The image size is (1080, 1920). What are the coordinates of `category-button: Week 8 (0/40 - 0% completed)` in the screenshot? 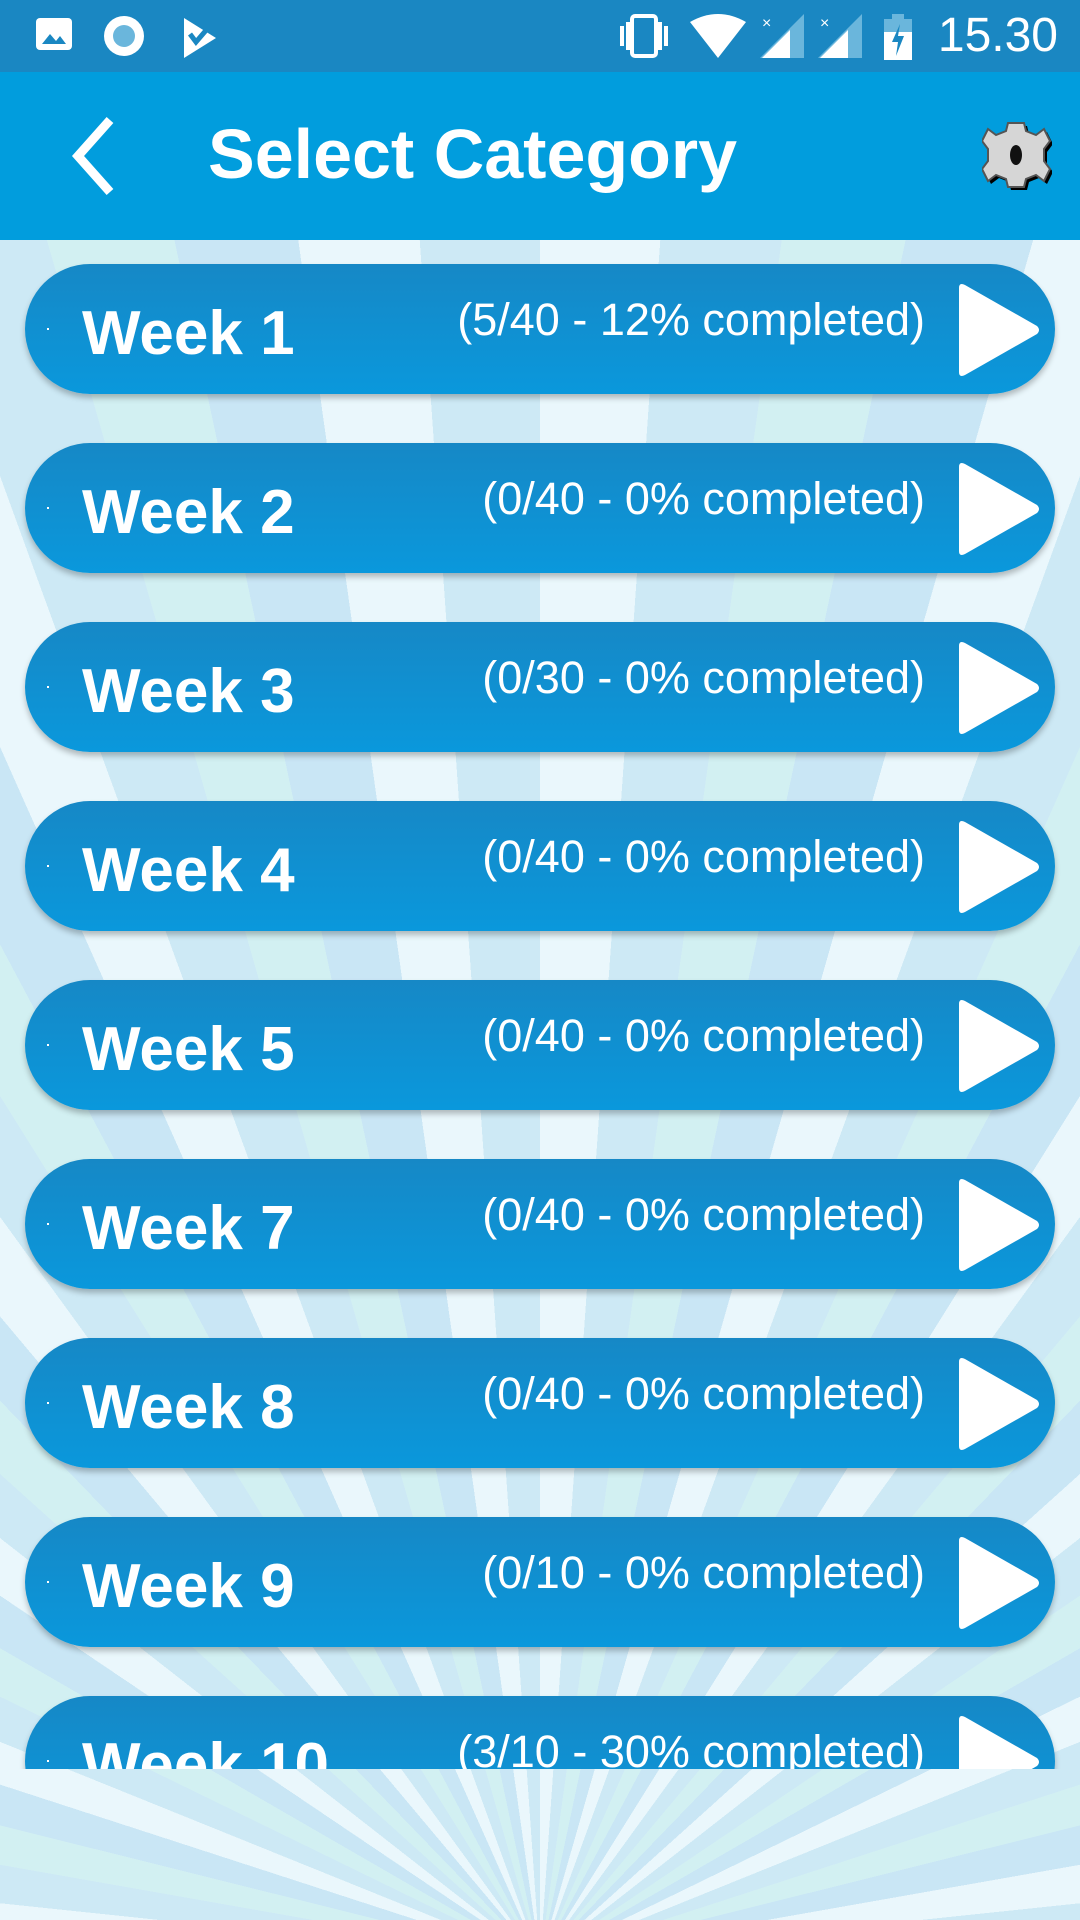 It's located at (540, 1403).